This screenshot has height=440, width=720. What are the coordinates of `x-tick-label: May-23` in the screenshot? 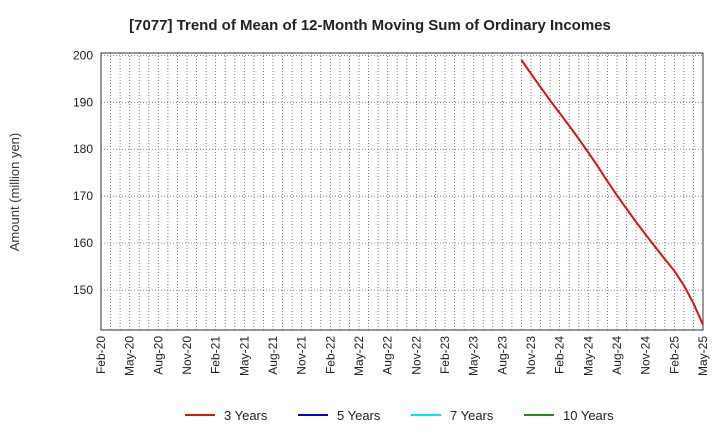 It's located at (474, 356).